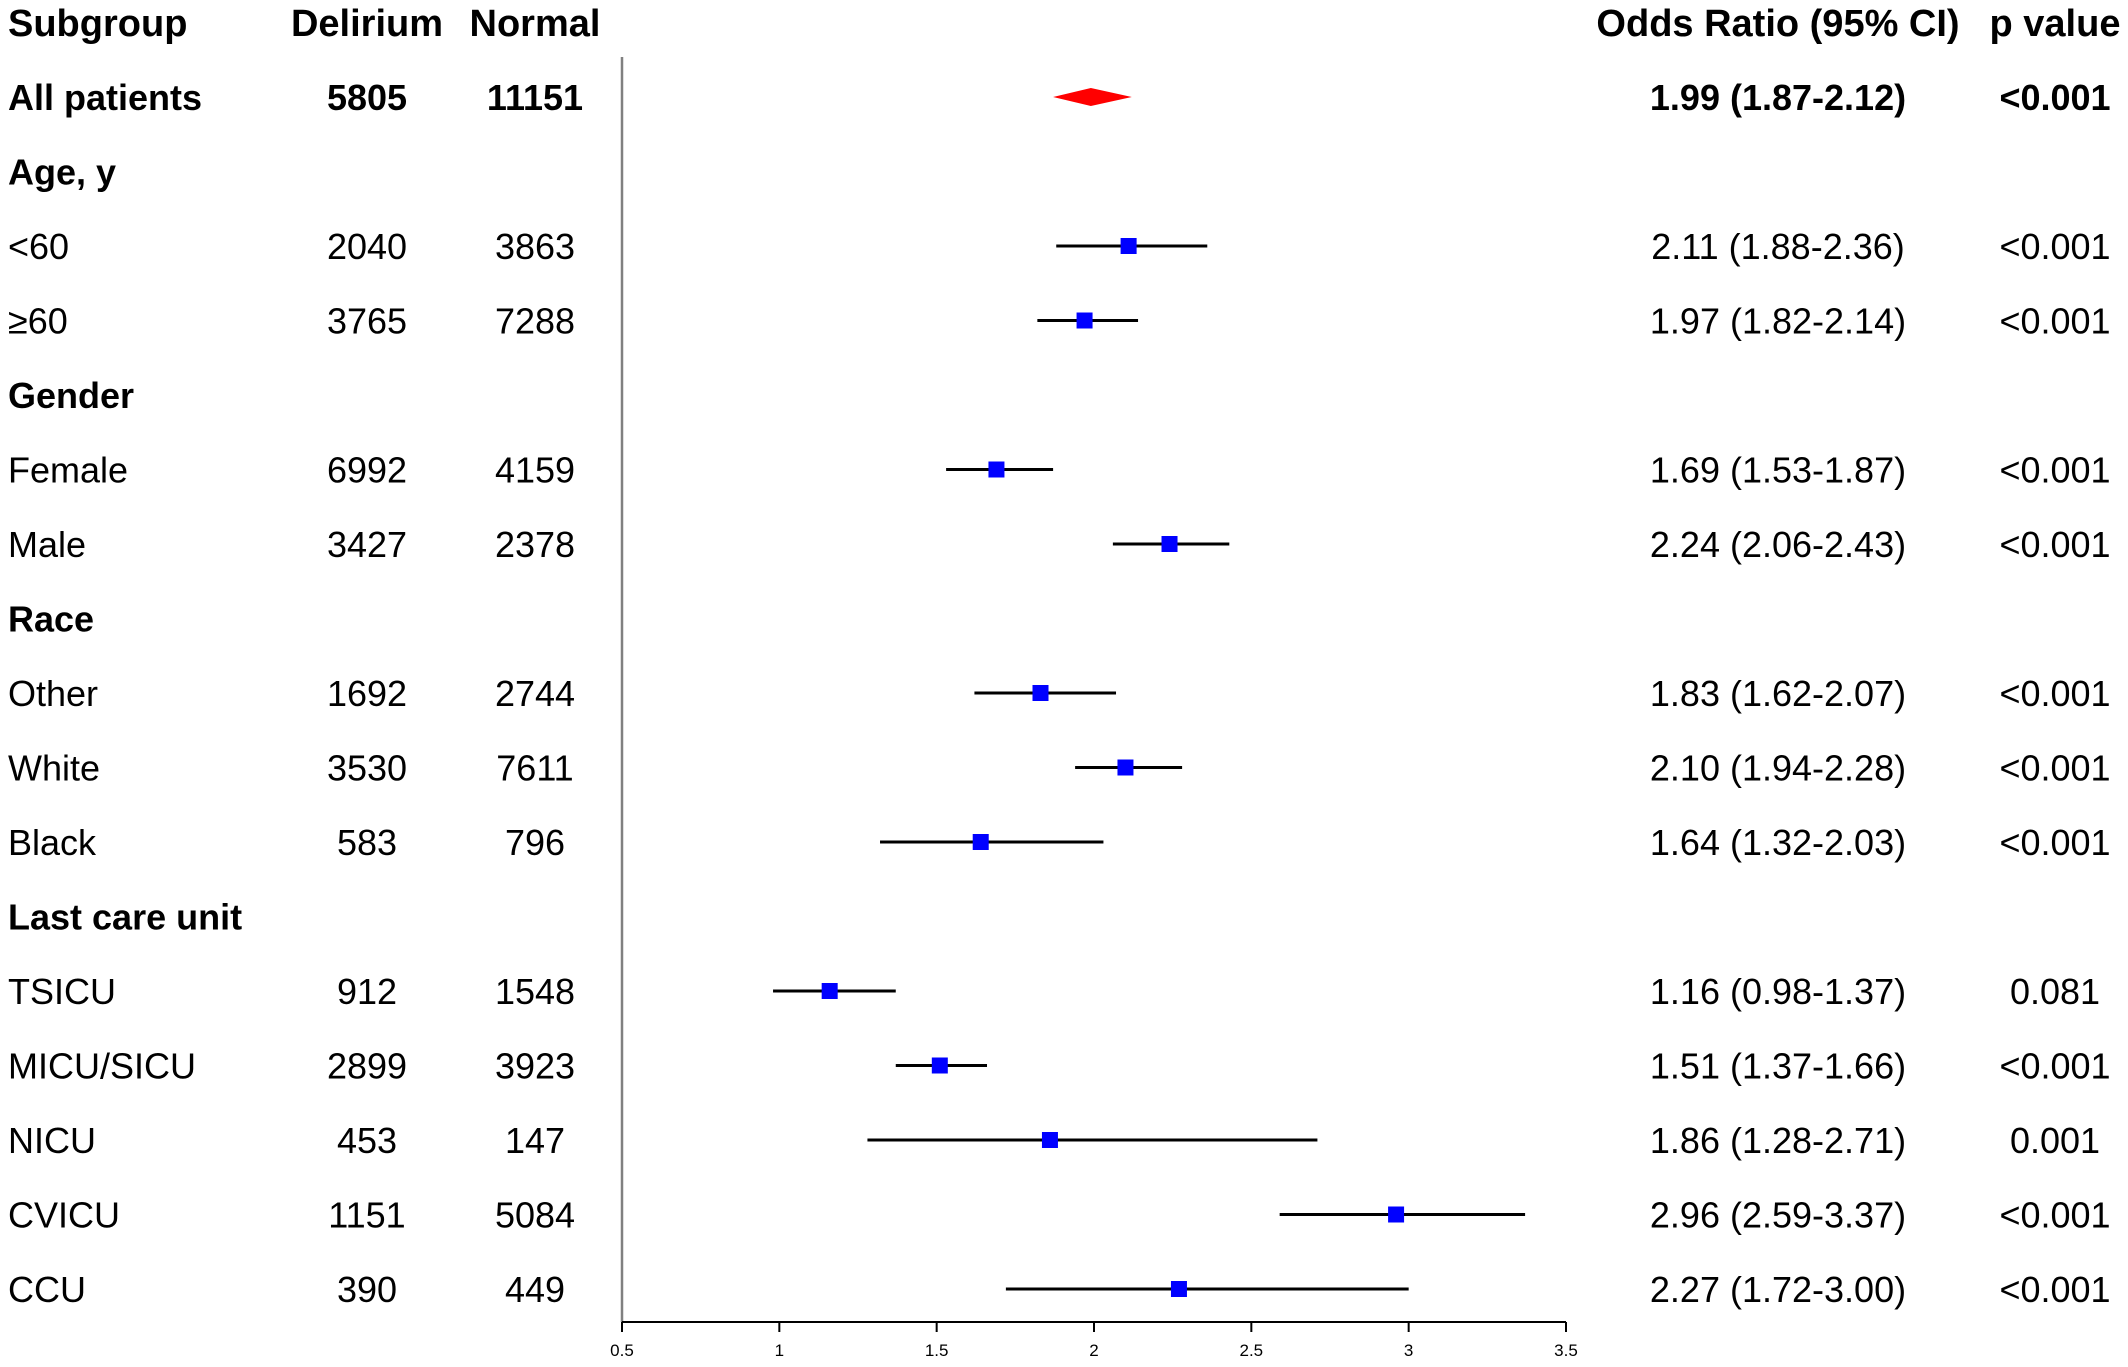 This screenshot has height=1367, width=2128. What do you see at coordinates (1054, 991) in the screenshot?
I see `table-row: TSICU 912 1548 1.16 (0.98-1.37) 0.081` at bounding box center [1054, 991].